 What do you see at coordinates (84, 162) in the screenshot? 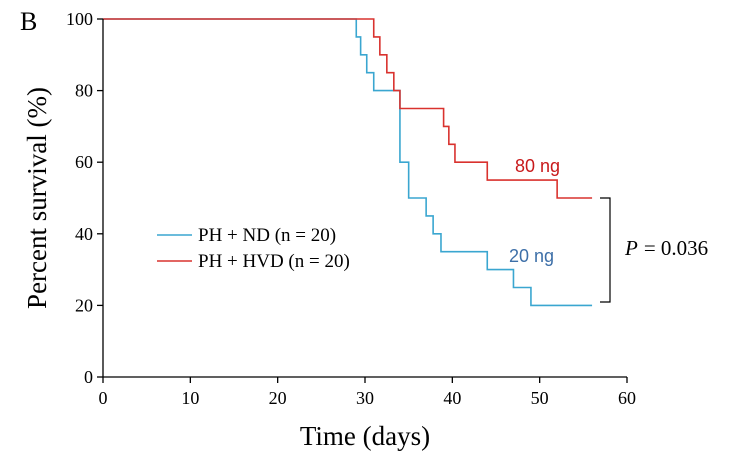
I see `y-tick-label: 60` at bounding box center [84, 162].